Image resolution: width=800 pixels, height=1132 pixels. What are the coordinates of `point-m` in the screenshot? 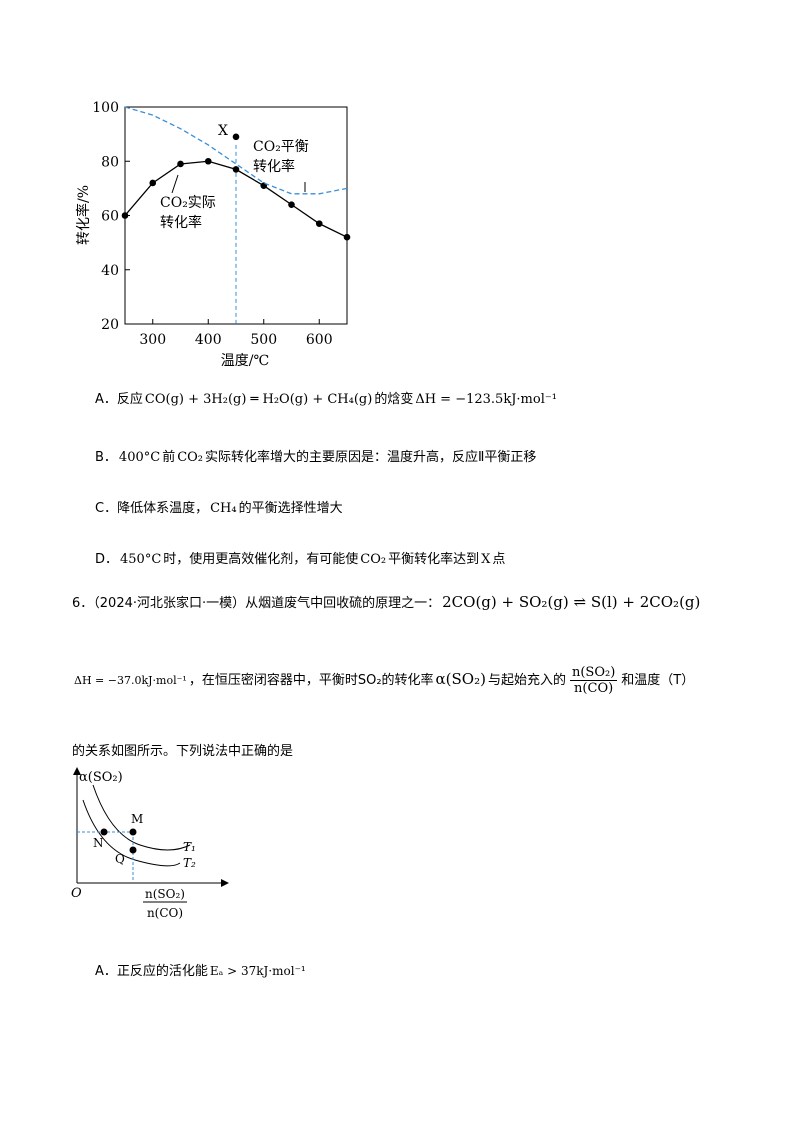 It's located at (133, 832).